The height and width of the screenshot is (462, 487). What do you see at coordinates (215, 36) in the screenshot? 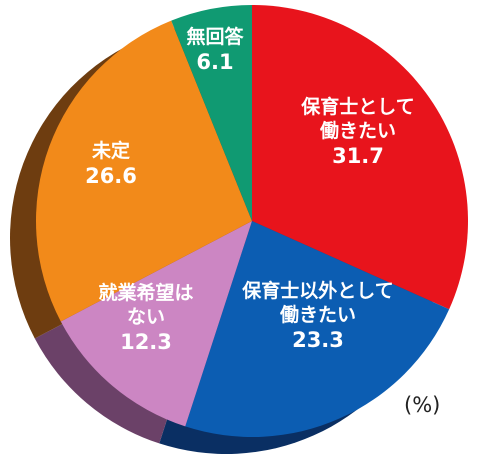
I see `slice-label-4-line-0: 無回答` at bounding box center [215, 36].